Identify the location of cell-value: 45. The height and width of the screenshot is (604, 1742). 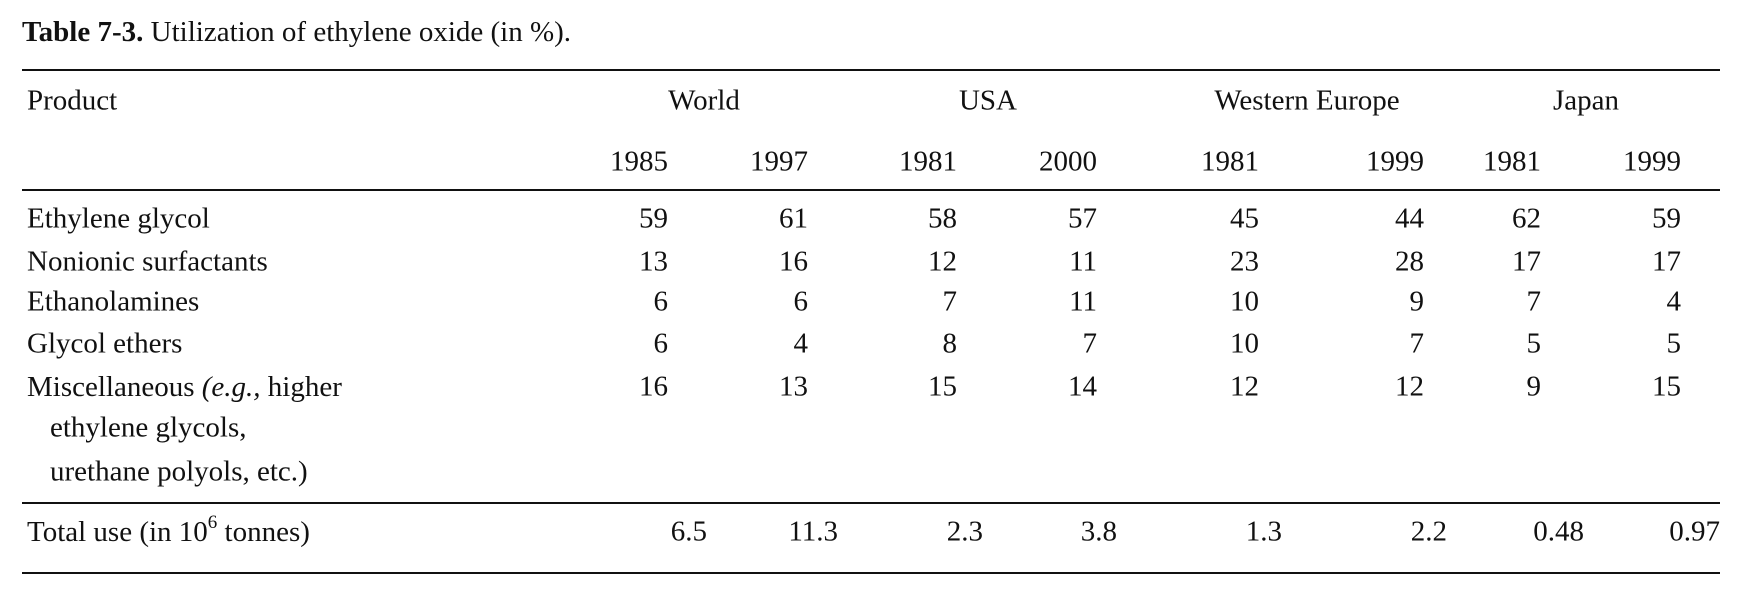
(1244, 219).